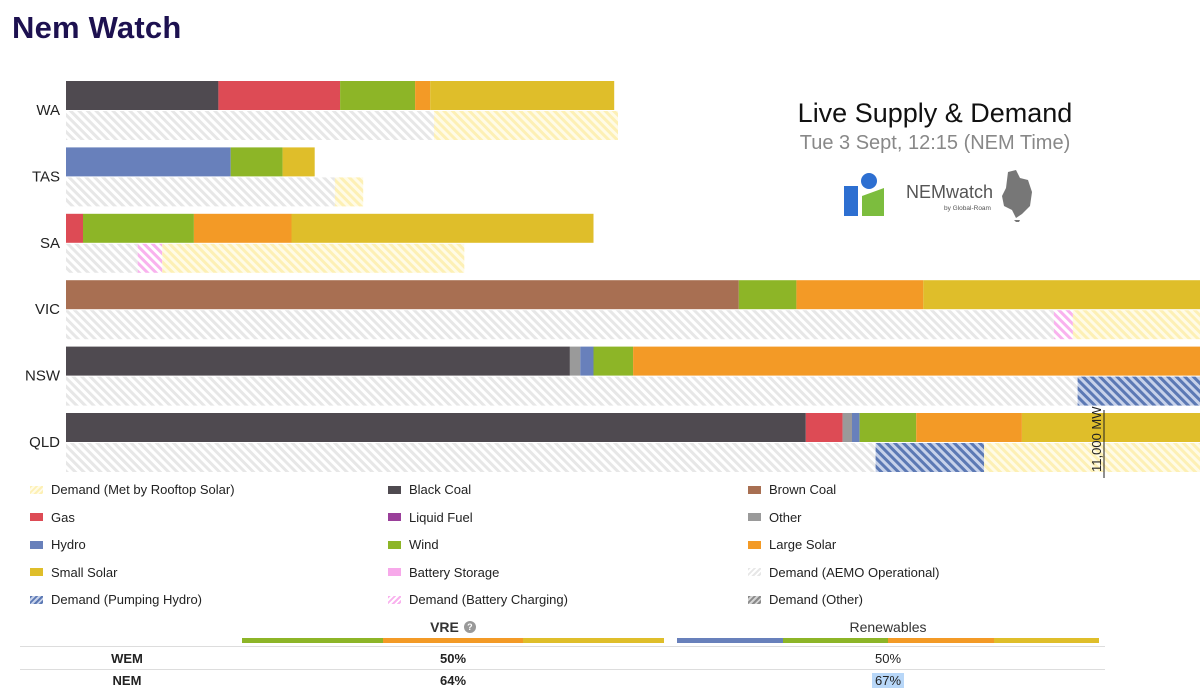  Describe the element at coordinates (402, 295) in the screenshot. I see `supply-bar-vic-brown-coal` at that location.